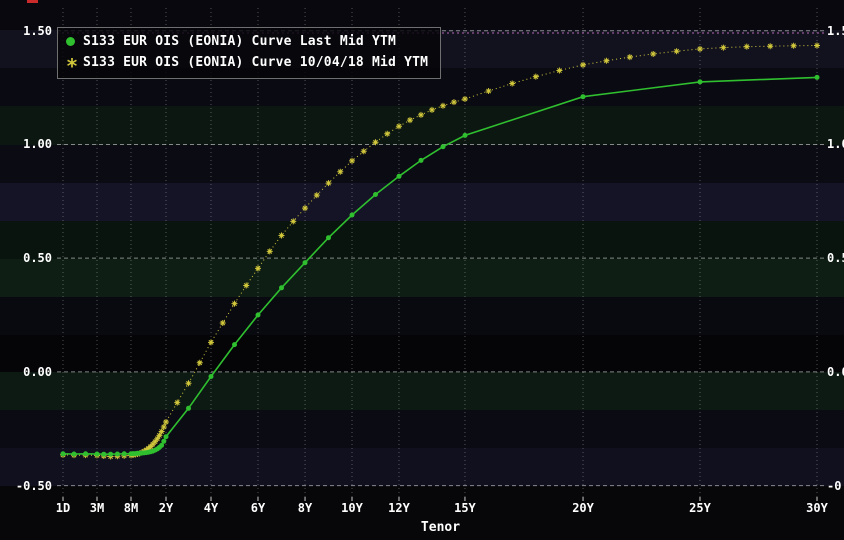 Image resolution: width=844 pixels, height=540 pixels. Describe the element at coordinates (258, 508) in the screenshot. I see `x-tick-label: 6Y` at that location.